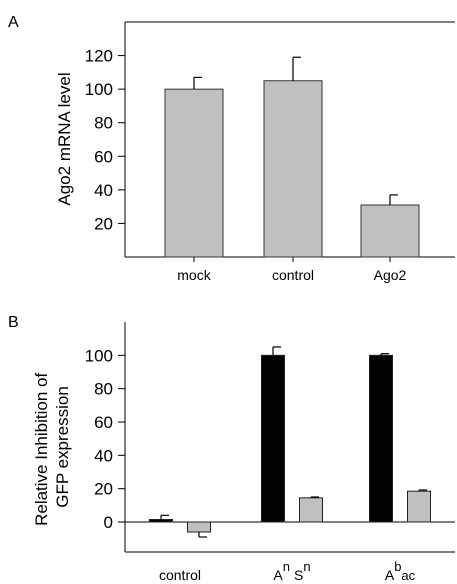 The width and height of the screenshot is (457, 584). I want to click on panel-a-y-axis-title: Ago2 mRNA level, so click(64, 138).